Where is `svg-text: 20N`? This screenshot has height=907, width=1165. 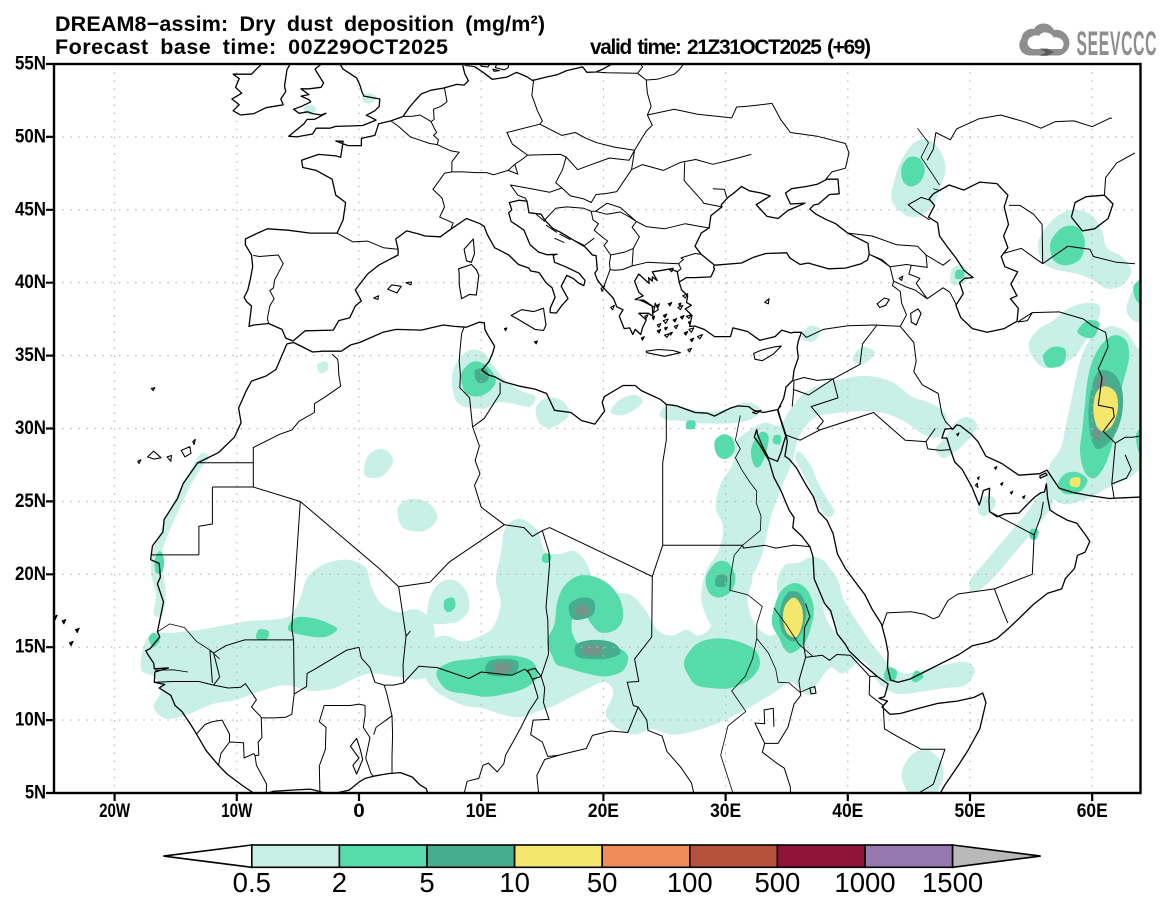
svg-text: 20N is located at coordinates (30, 574).